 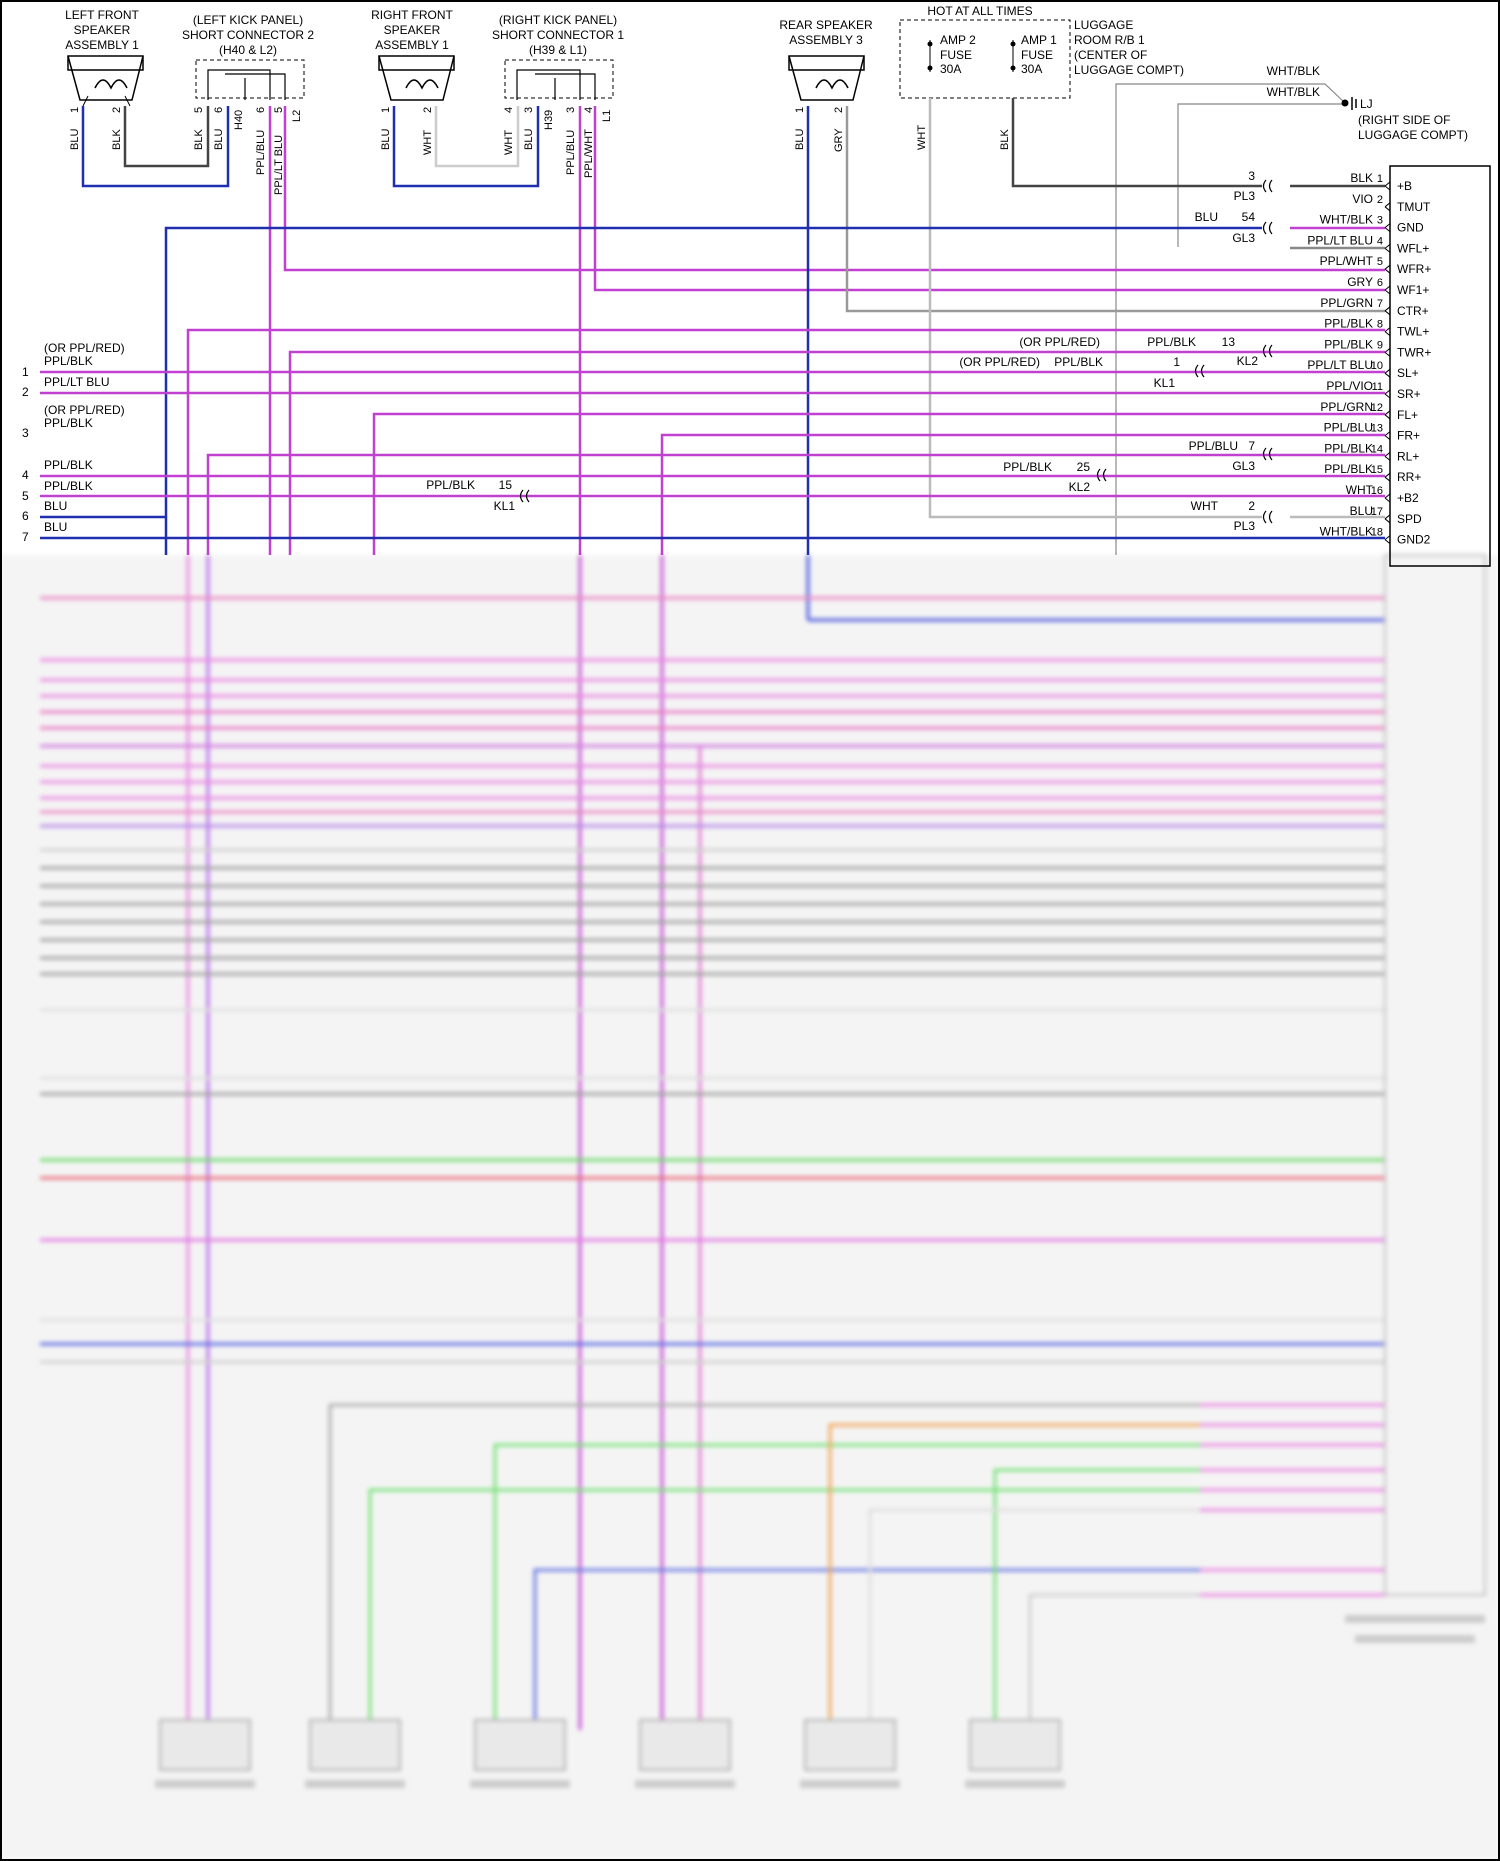 I want to click on rear-speaker: REAR SPEAKER ASSEMBLY 3, so click(x=826, y=59).